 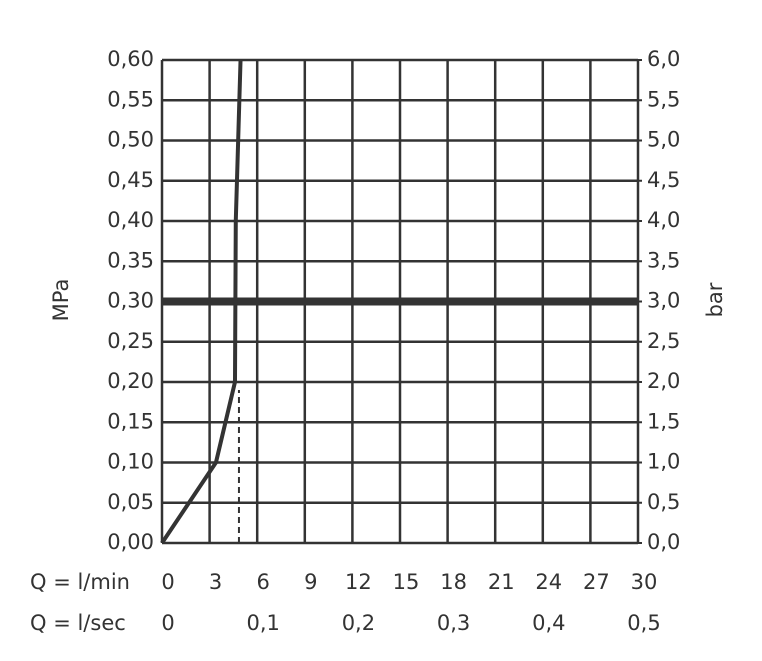 I want to click on y2-tick-label: 0,5, so click(x=663, y=502).